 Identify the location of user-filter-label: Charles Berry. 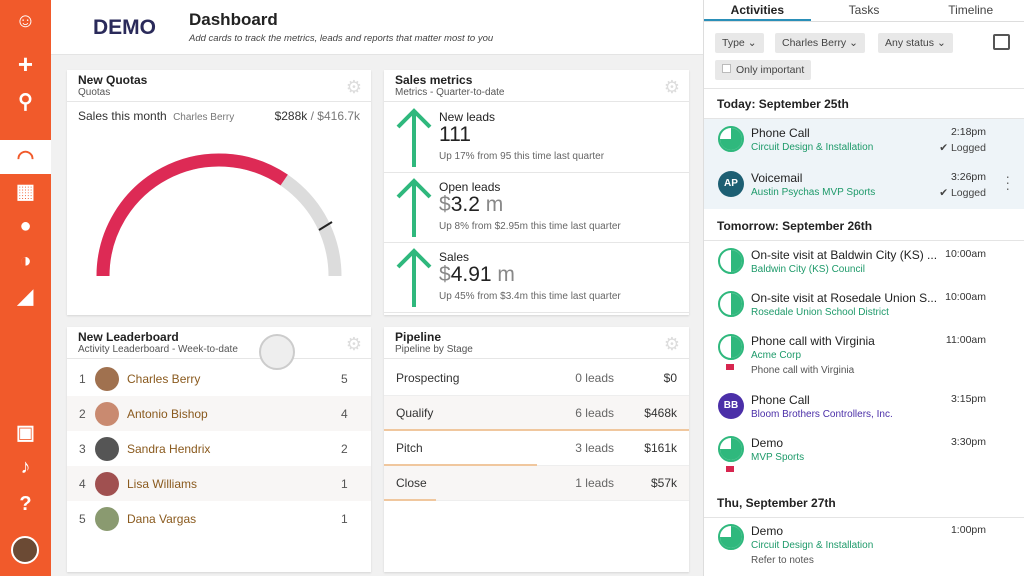
(814, 43).